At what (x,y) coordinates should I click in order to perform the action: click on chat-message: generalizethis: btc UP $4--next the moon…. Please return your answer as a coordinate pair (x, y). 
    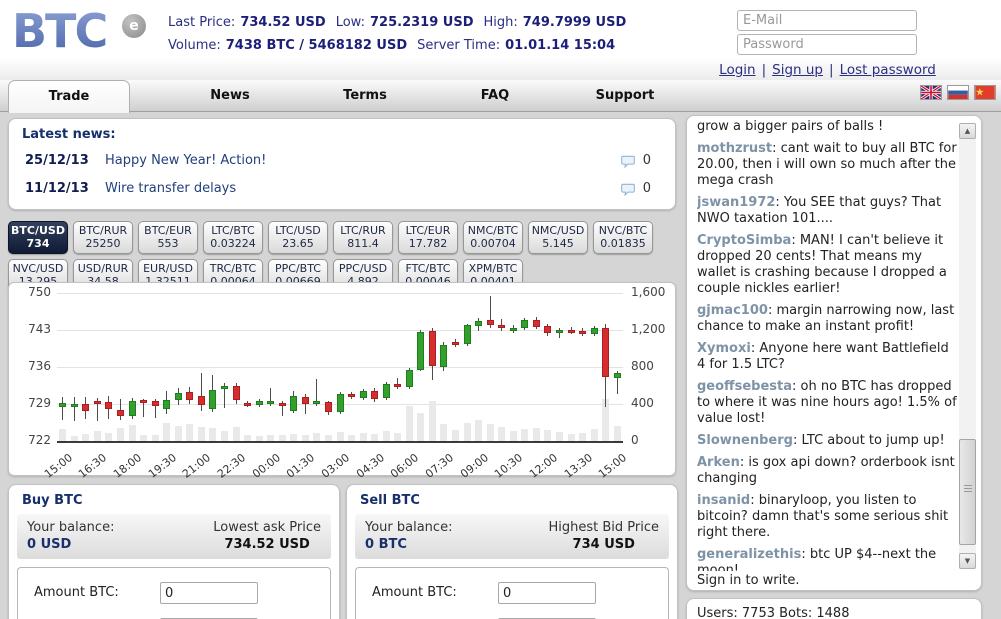
    Looking at the image, I should click on (817, 559).